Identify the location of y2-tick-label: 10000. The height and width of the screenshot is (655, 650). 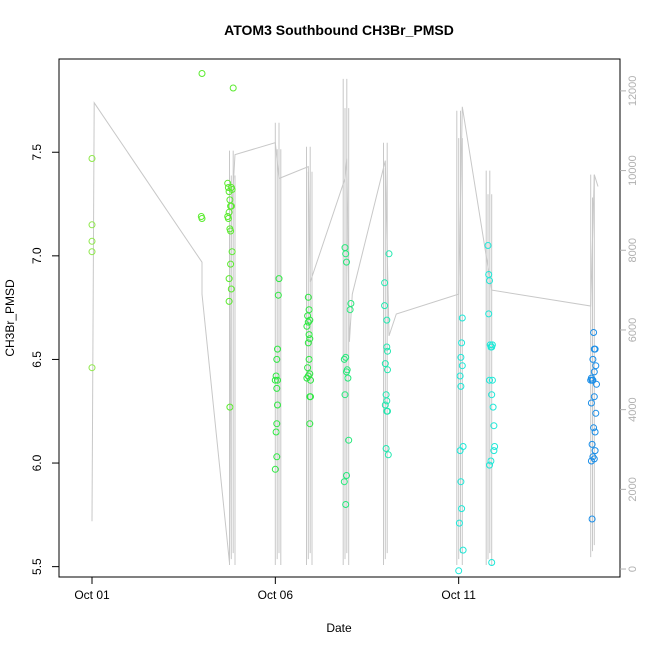
(633, 170).